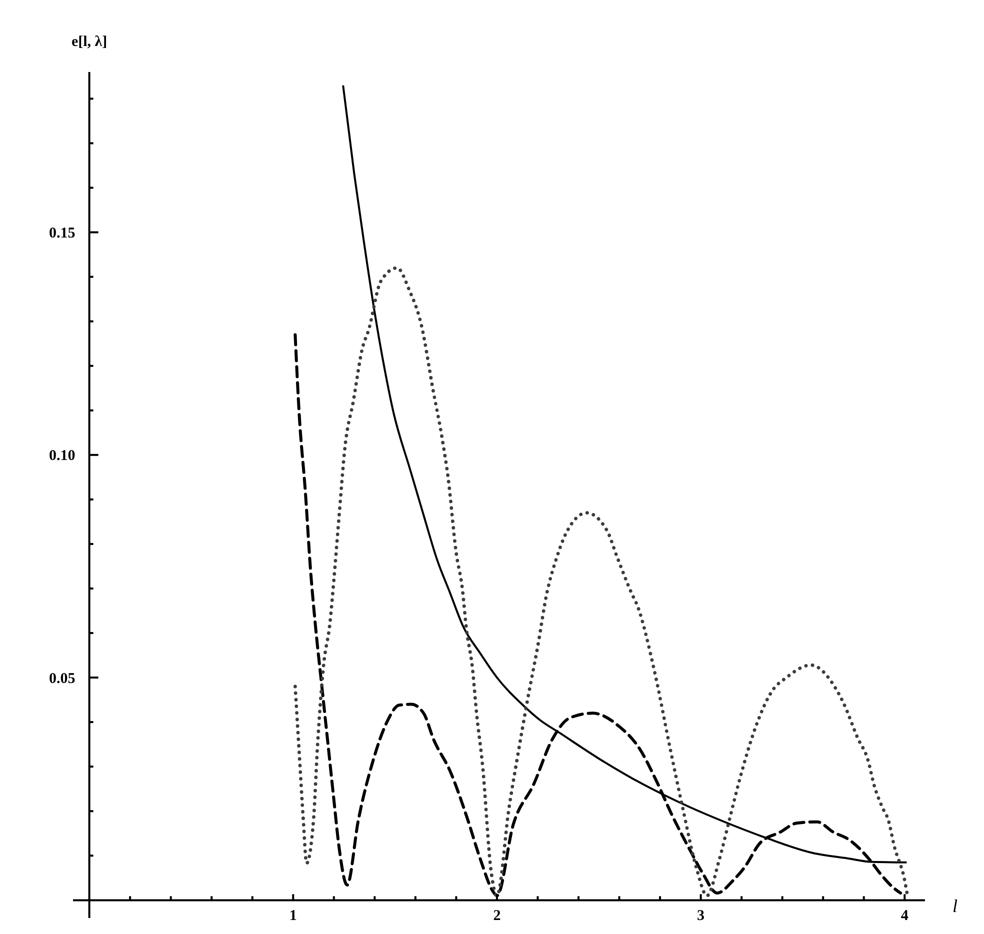  Describe the element at coordinates (904, 916) in the screenshot. I see `x-tick-label: 4` at that location.